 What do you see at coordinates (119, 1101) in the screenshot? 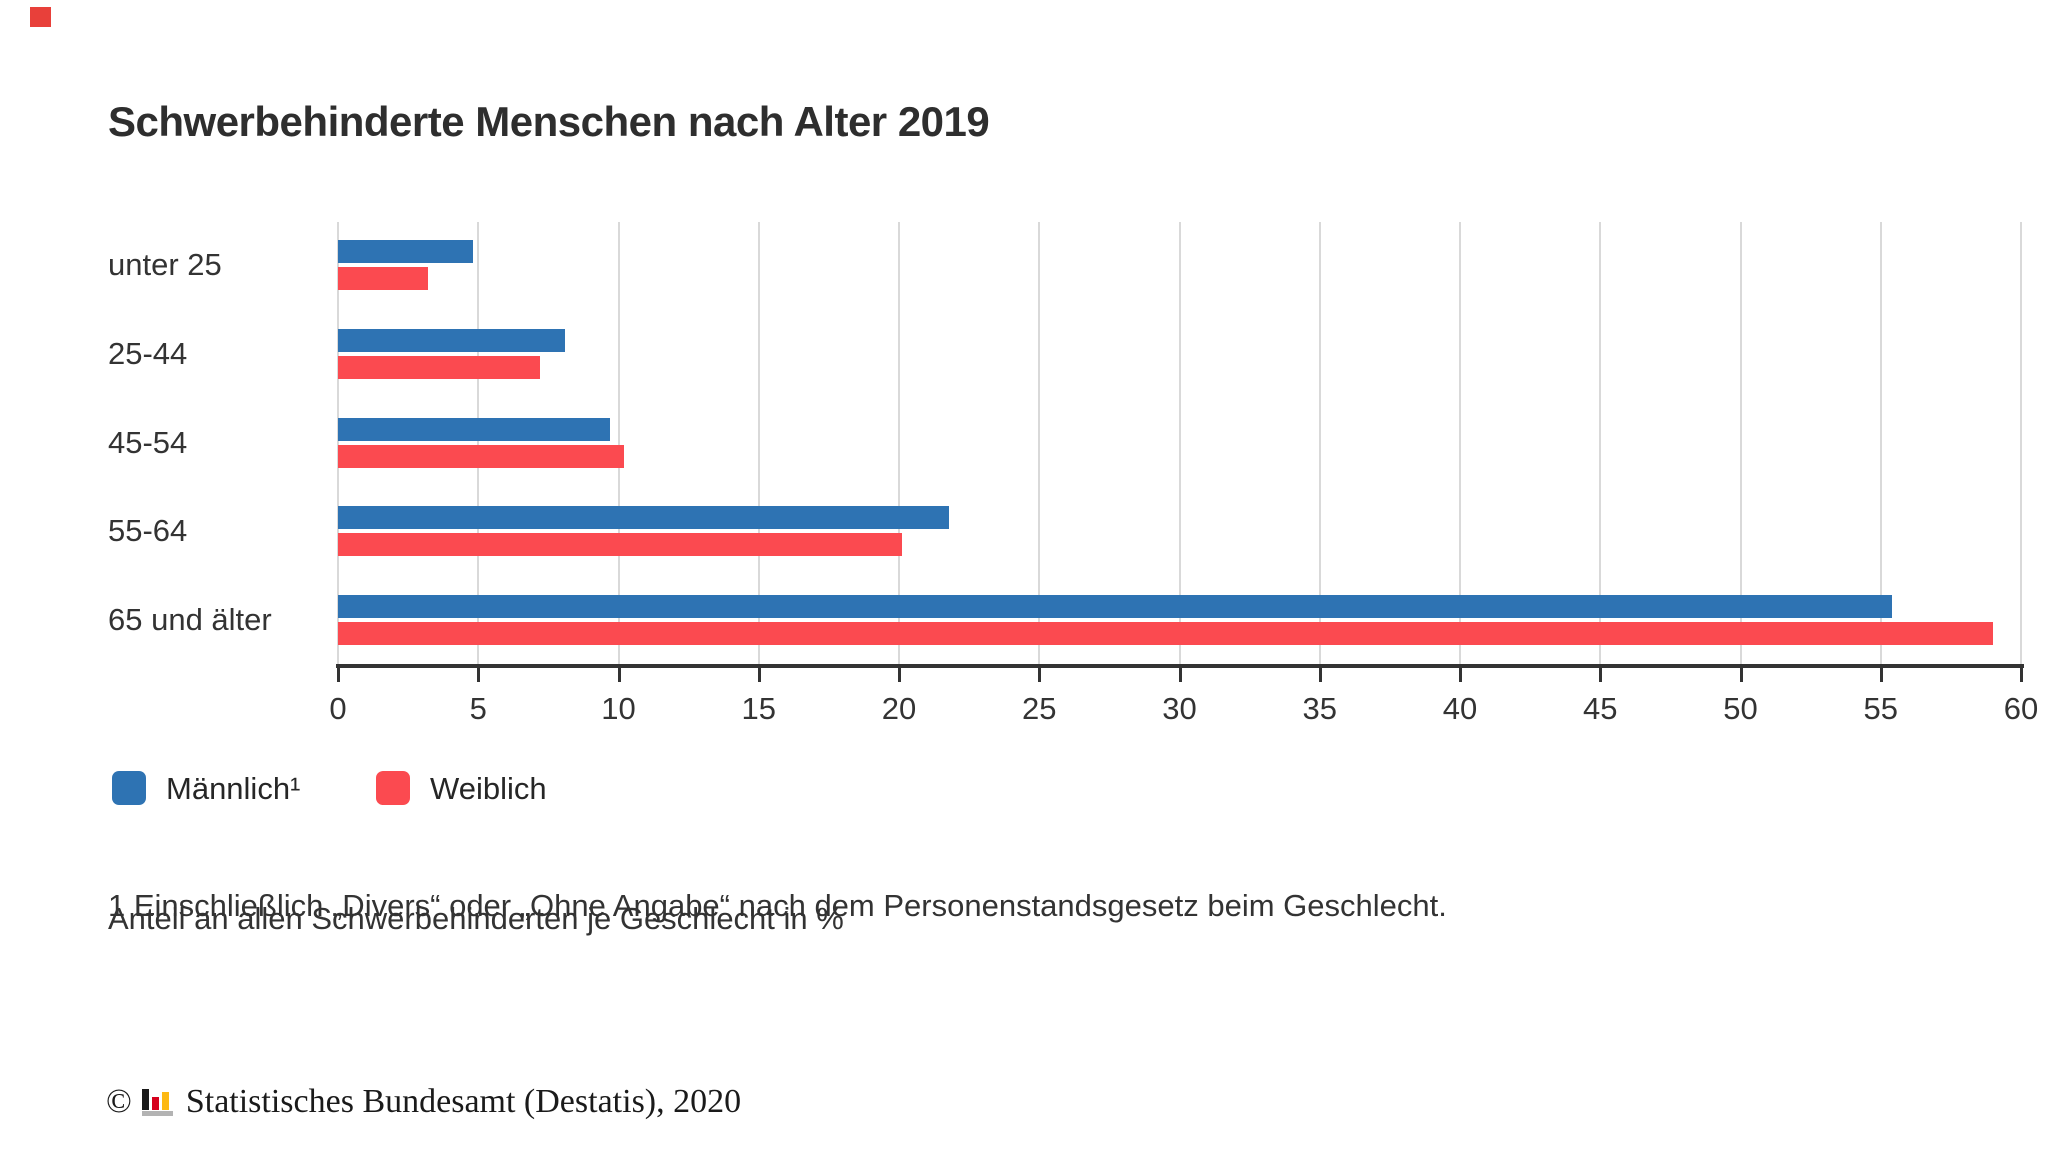
I see `copyright-symbol: ©` at bounding box center [119, 1101].